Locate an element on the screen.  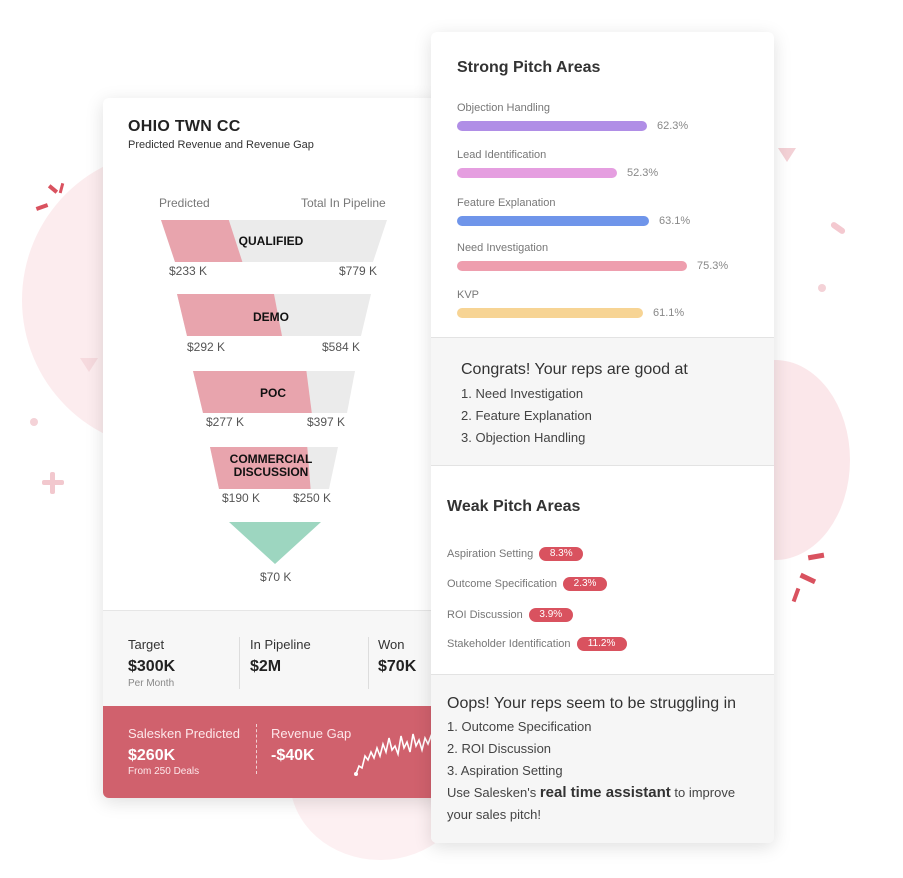
weak-area-label: Stakeholder Identification is located at coordinates (509, 644).